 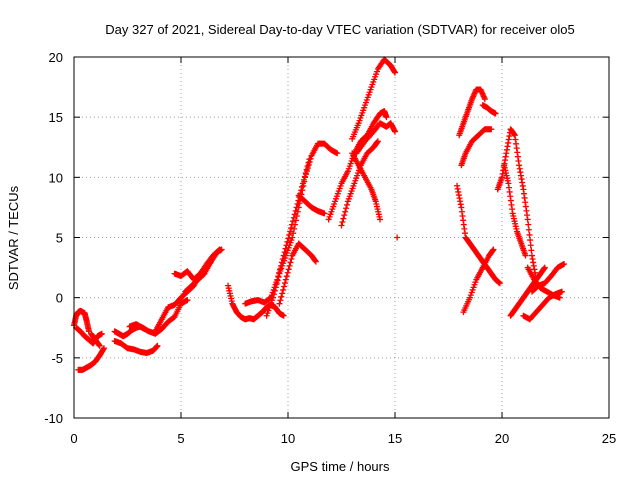 What do you see at coordinates (502, 438) in the screenshot?
I see `x-tick-label: 20` at bounding box center [502, 438].